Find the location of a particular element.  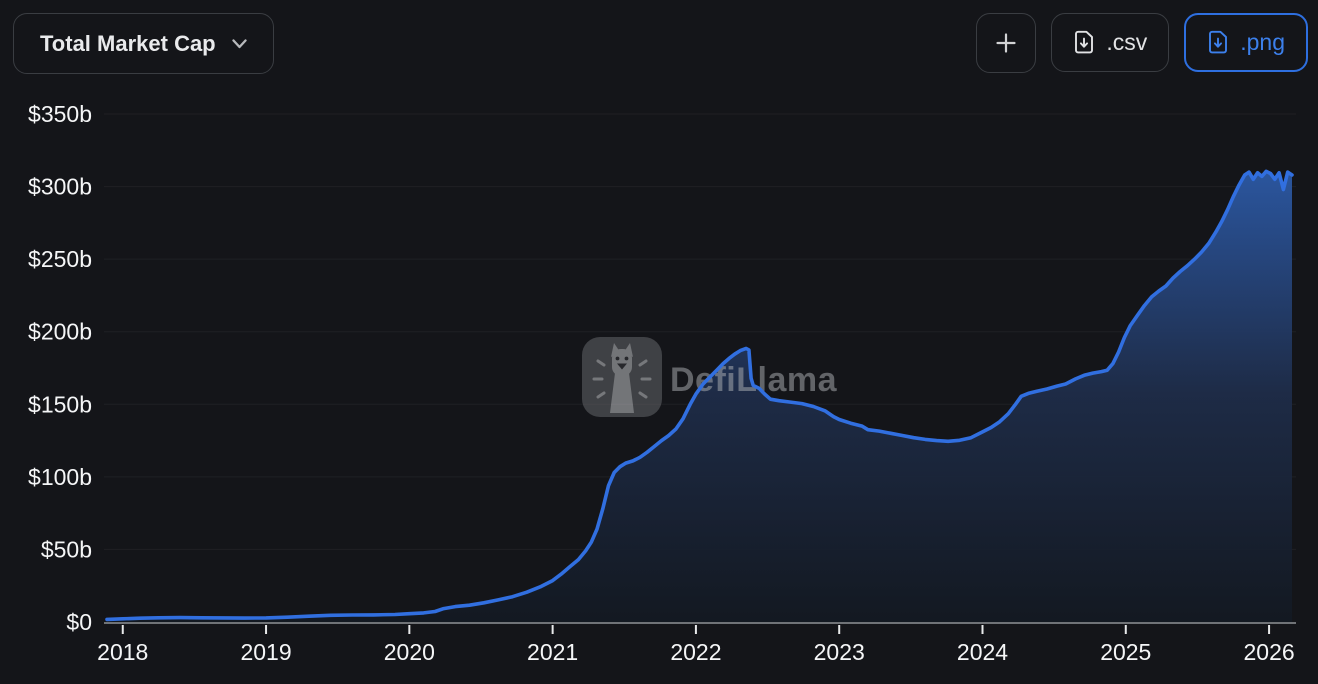

plus-icon is located at coordinates (1006, 43).